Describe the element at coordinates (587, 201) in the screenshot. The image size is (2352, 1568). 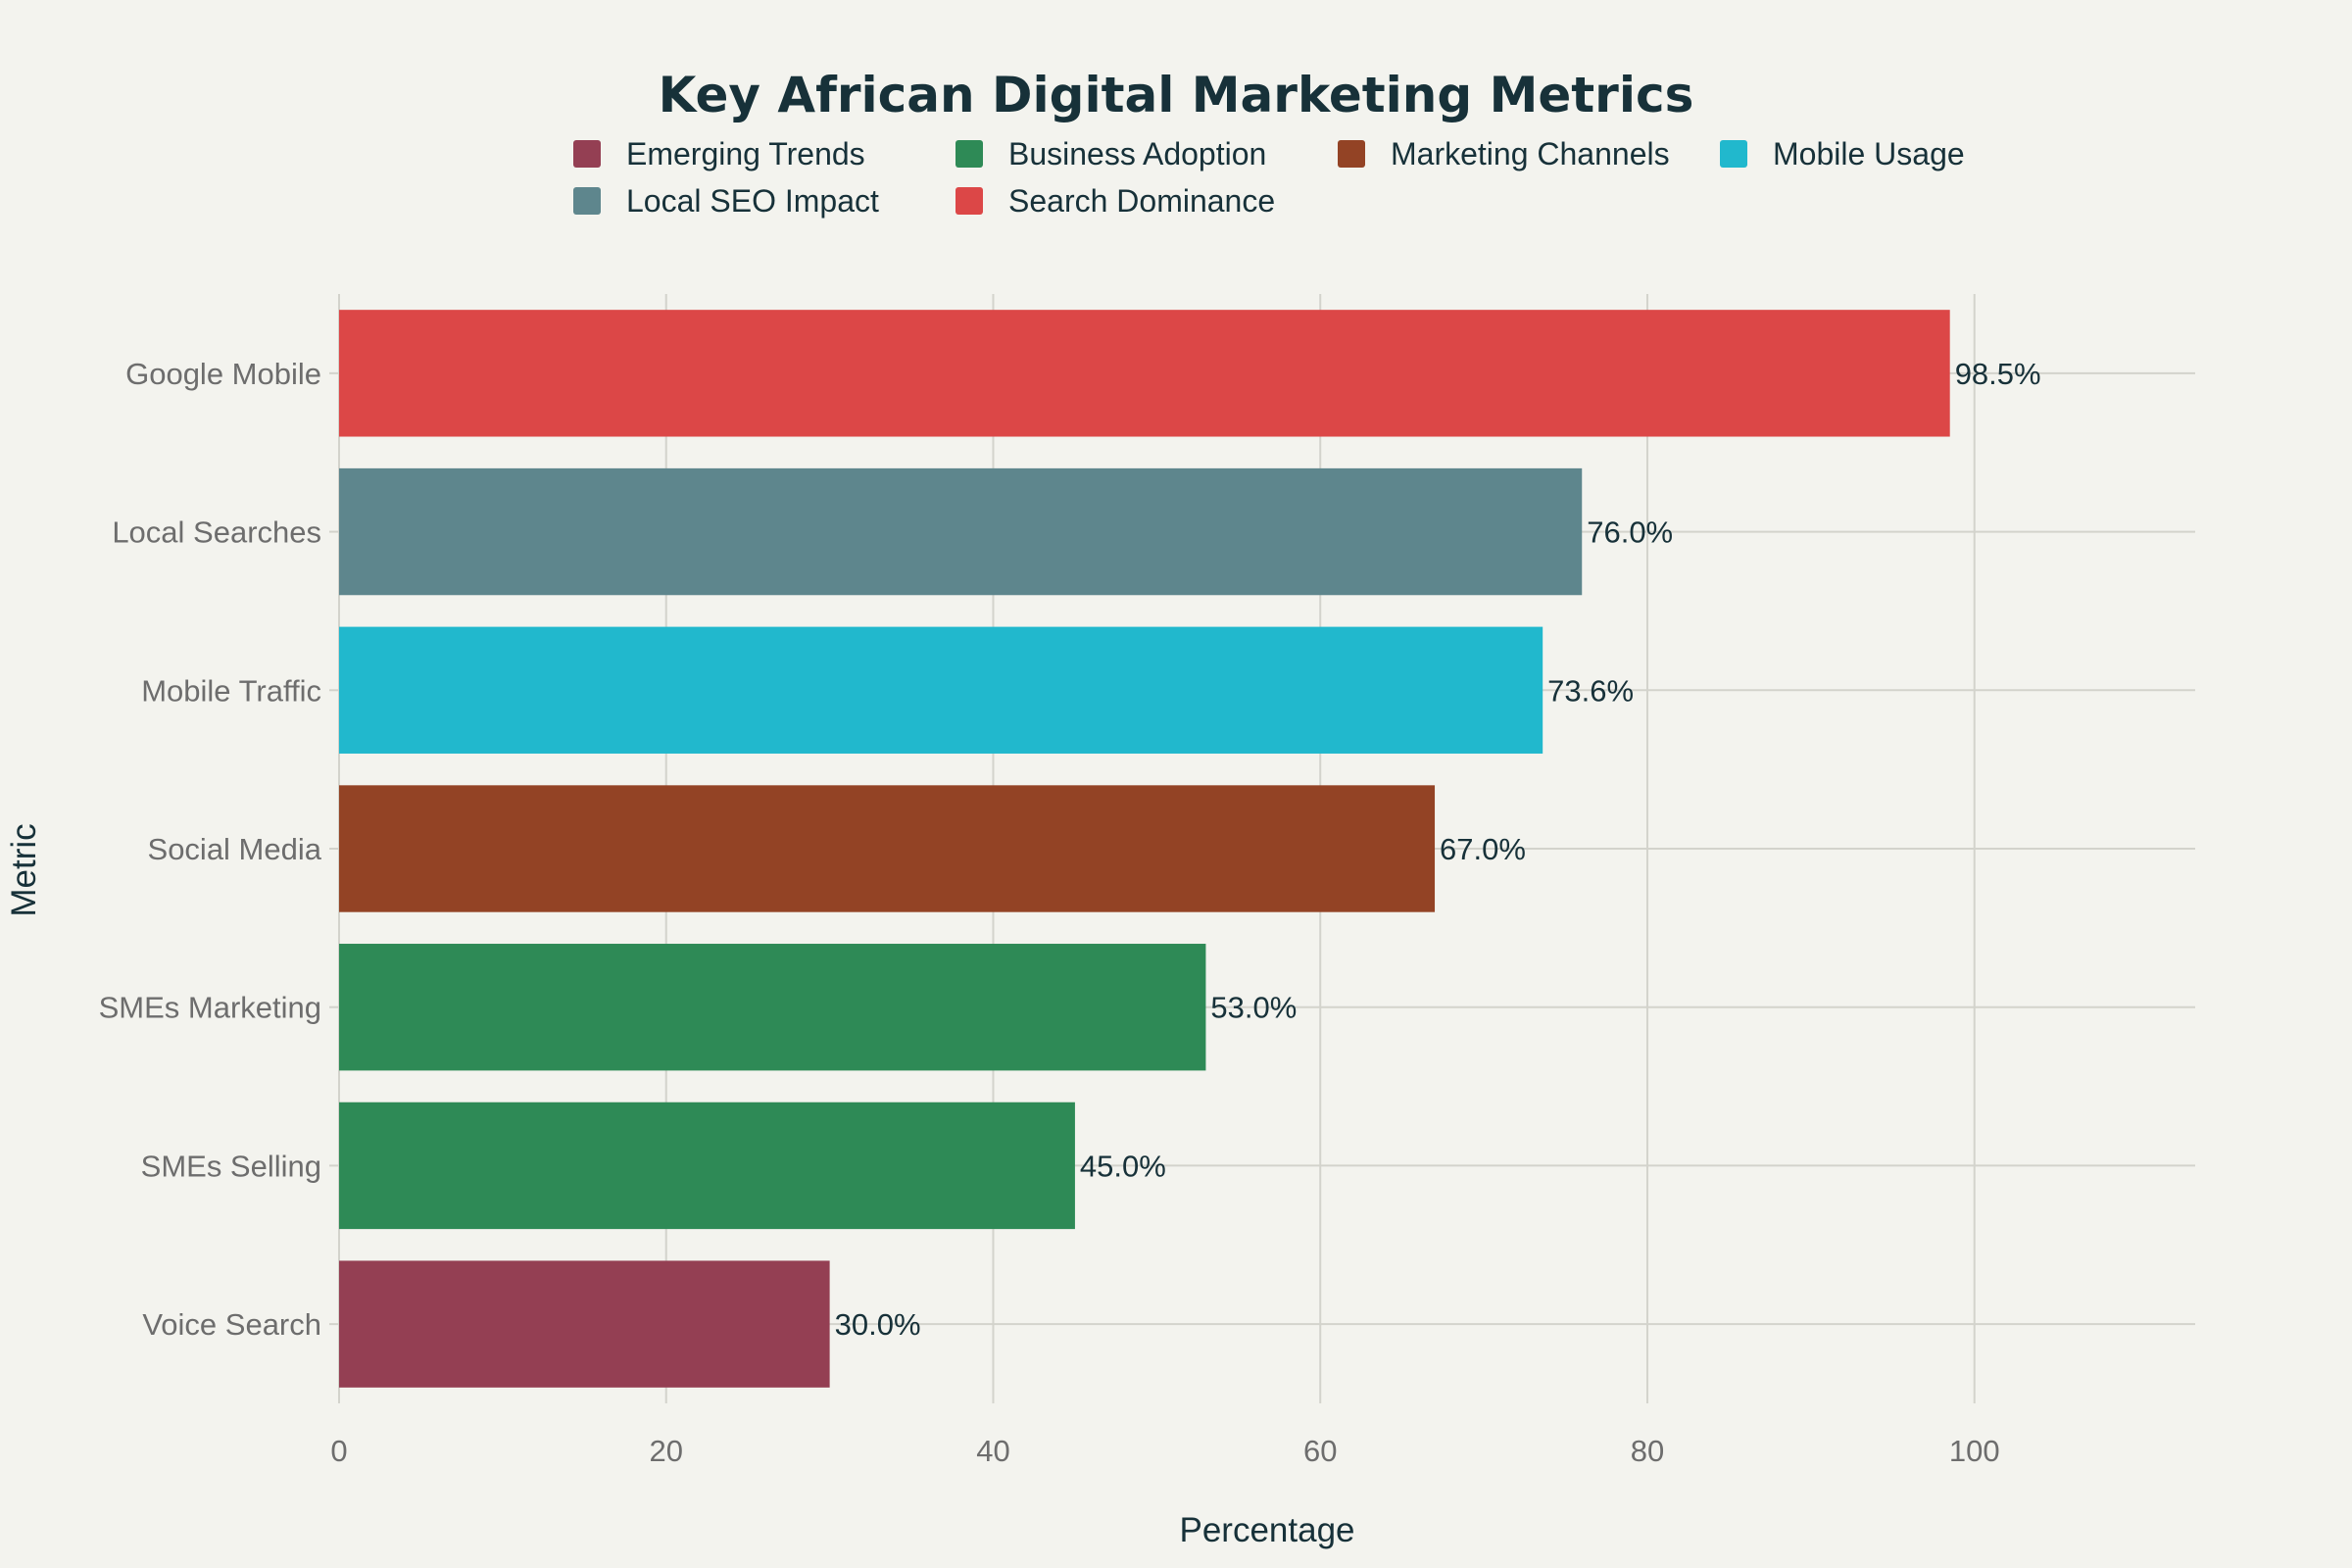
I see `legend-swatch-local-seo-impact` at that location.